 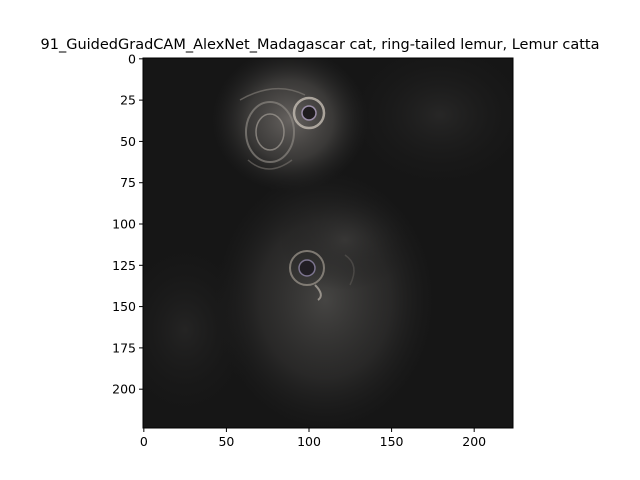 I want to click on lemur-face-upper, so click(x=282, y=128).